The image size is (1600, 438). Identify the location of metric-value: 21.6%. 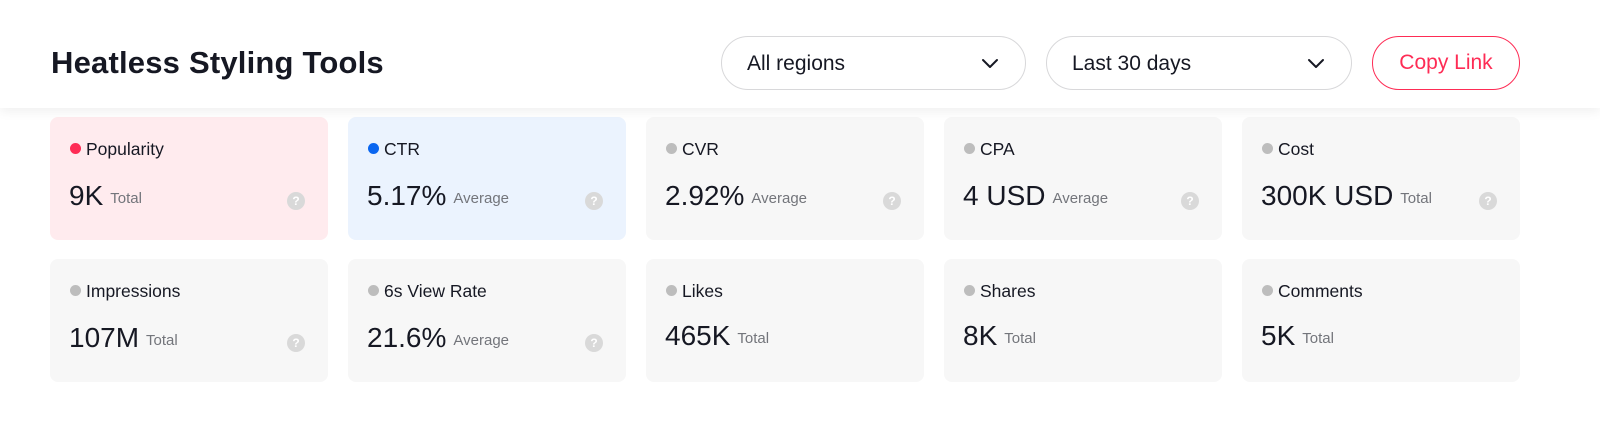
(407, 337).